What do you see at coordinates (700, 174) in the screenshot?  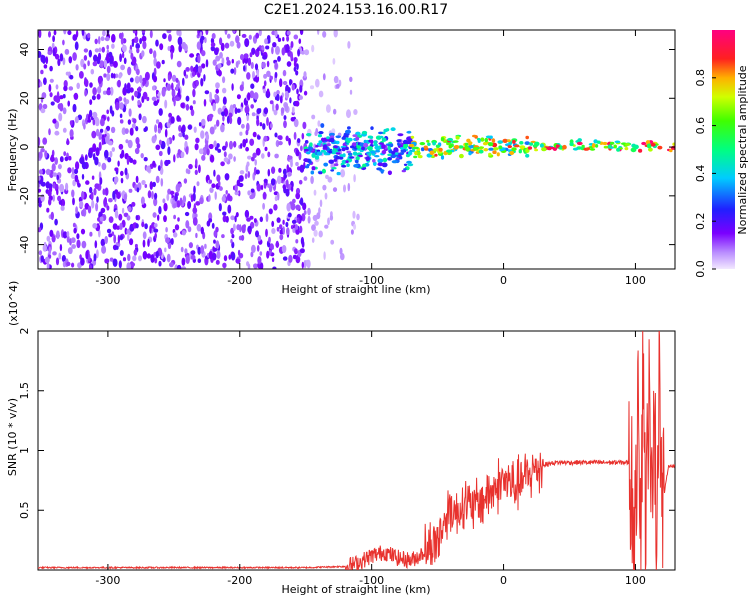 I see `colorbar-tick-label: 0.4` at bounding box center [700, 174].